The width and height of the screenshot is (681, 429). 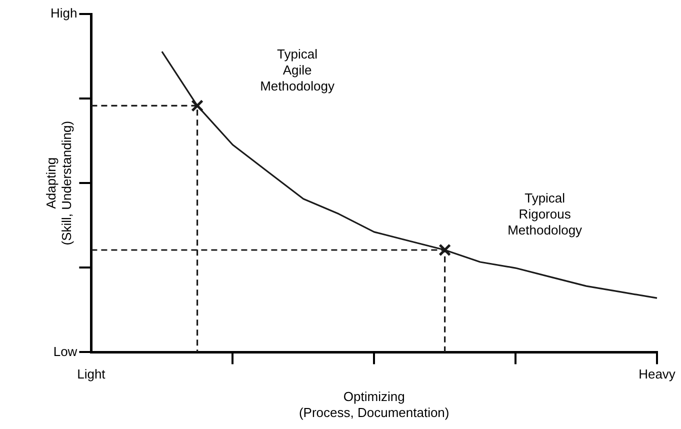 What do you see at coordinates (545, 214) in the screenshot?
I see `annotation: Typical Rigorous Methodology` at bounding box center [545, 214].